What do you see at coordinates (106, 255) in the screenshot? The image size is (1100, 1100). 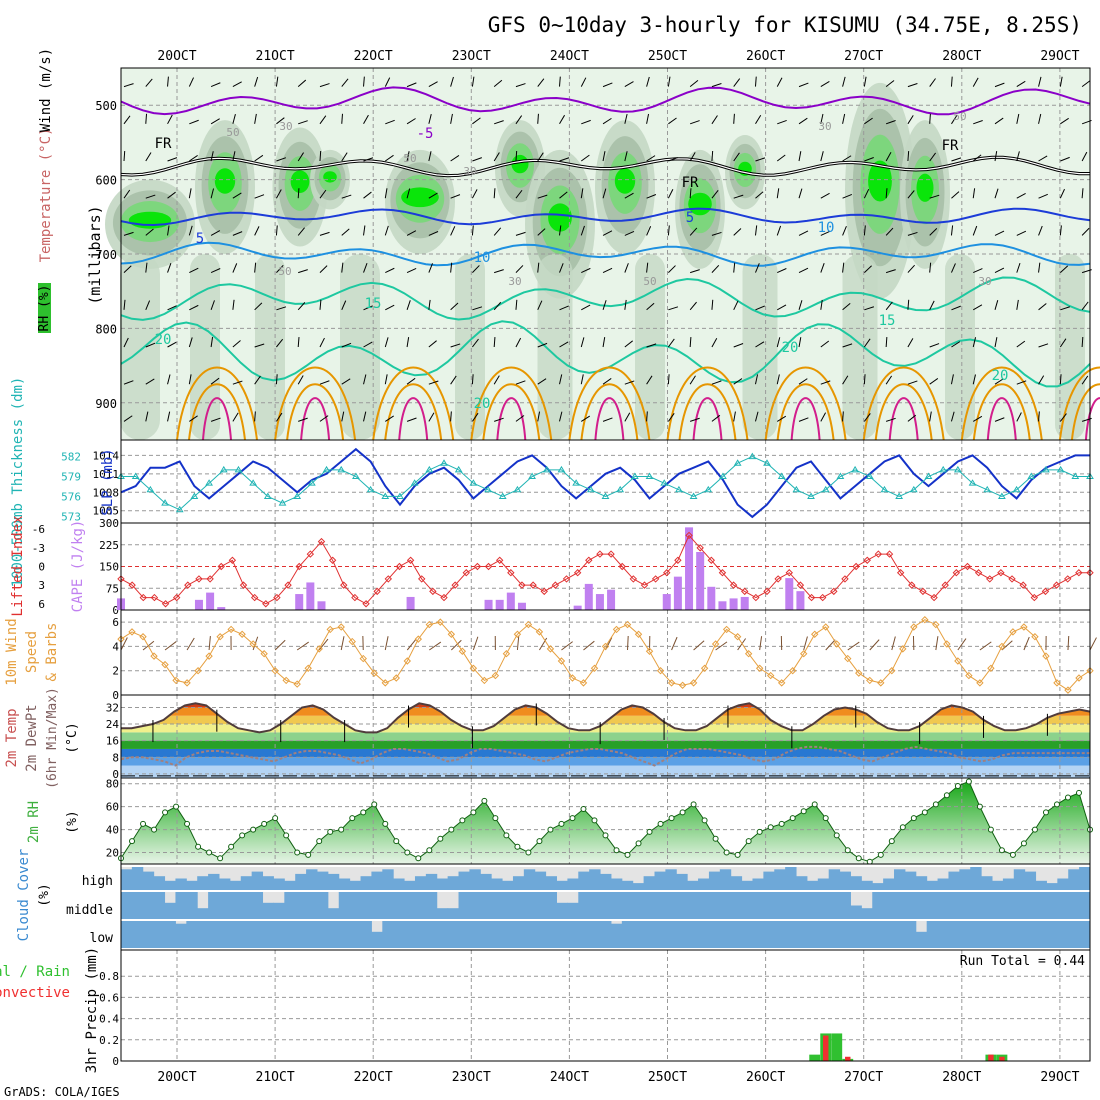 I see `pressure-tick-label: 700` at bounding box center [106, 255].